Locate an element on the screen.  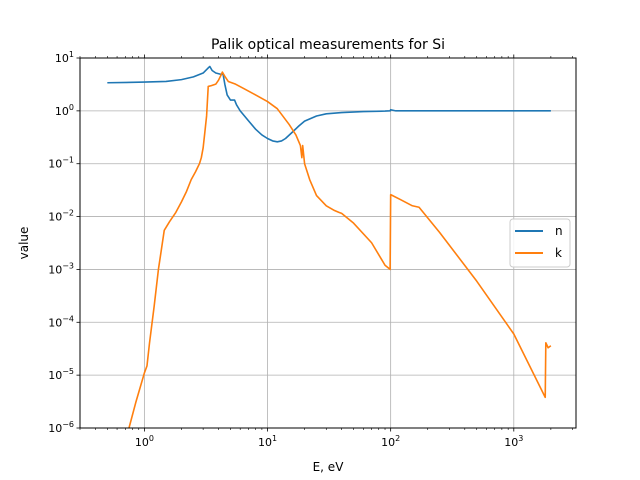
series-line-n is located at coordinates (329, 104).